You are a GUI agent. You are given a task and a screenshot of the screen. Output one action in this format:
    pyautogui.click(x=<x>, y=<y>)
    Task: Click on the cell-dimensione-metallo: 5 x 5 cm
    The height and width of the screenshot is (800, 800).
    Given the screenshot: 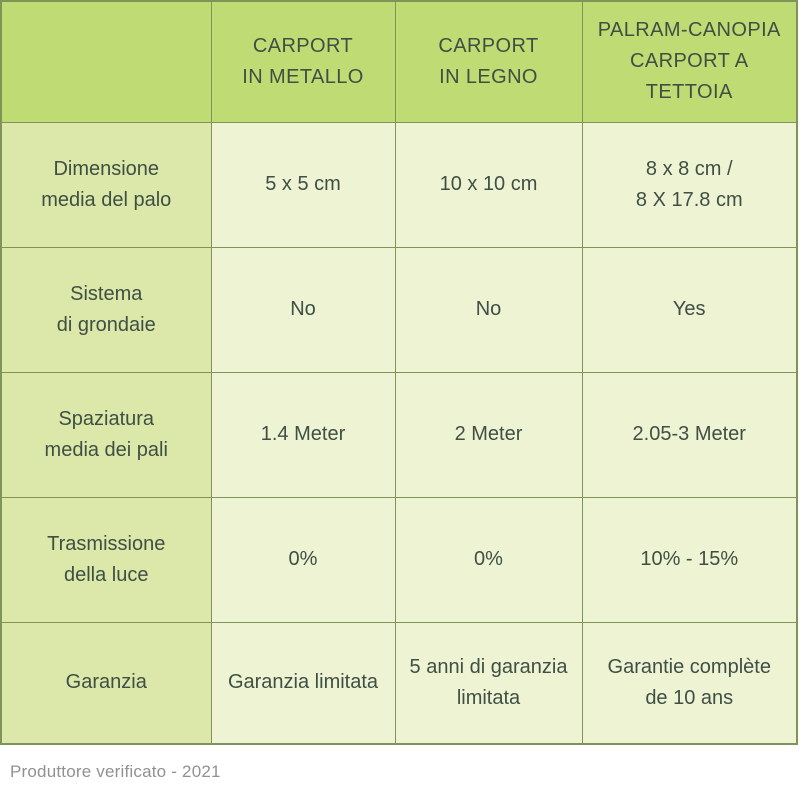 What is the action you would take?
    pyautogui.click(x=303, y=184)
    